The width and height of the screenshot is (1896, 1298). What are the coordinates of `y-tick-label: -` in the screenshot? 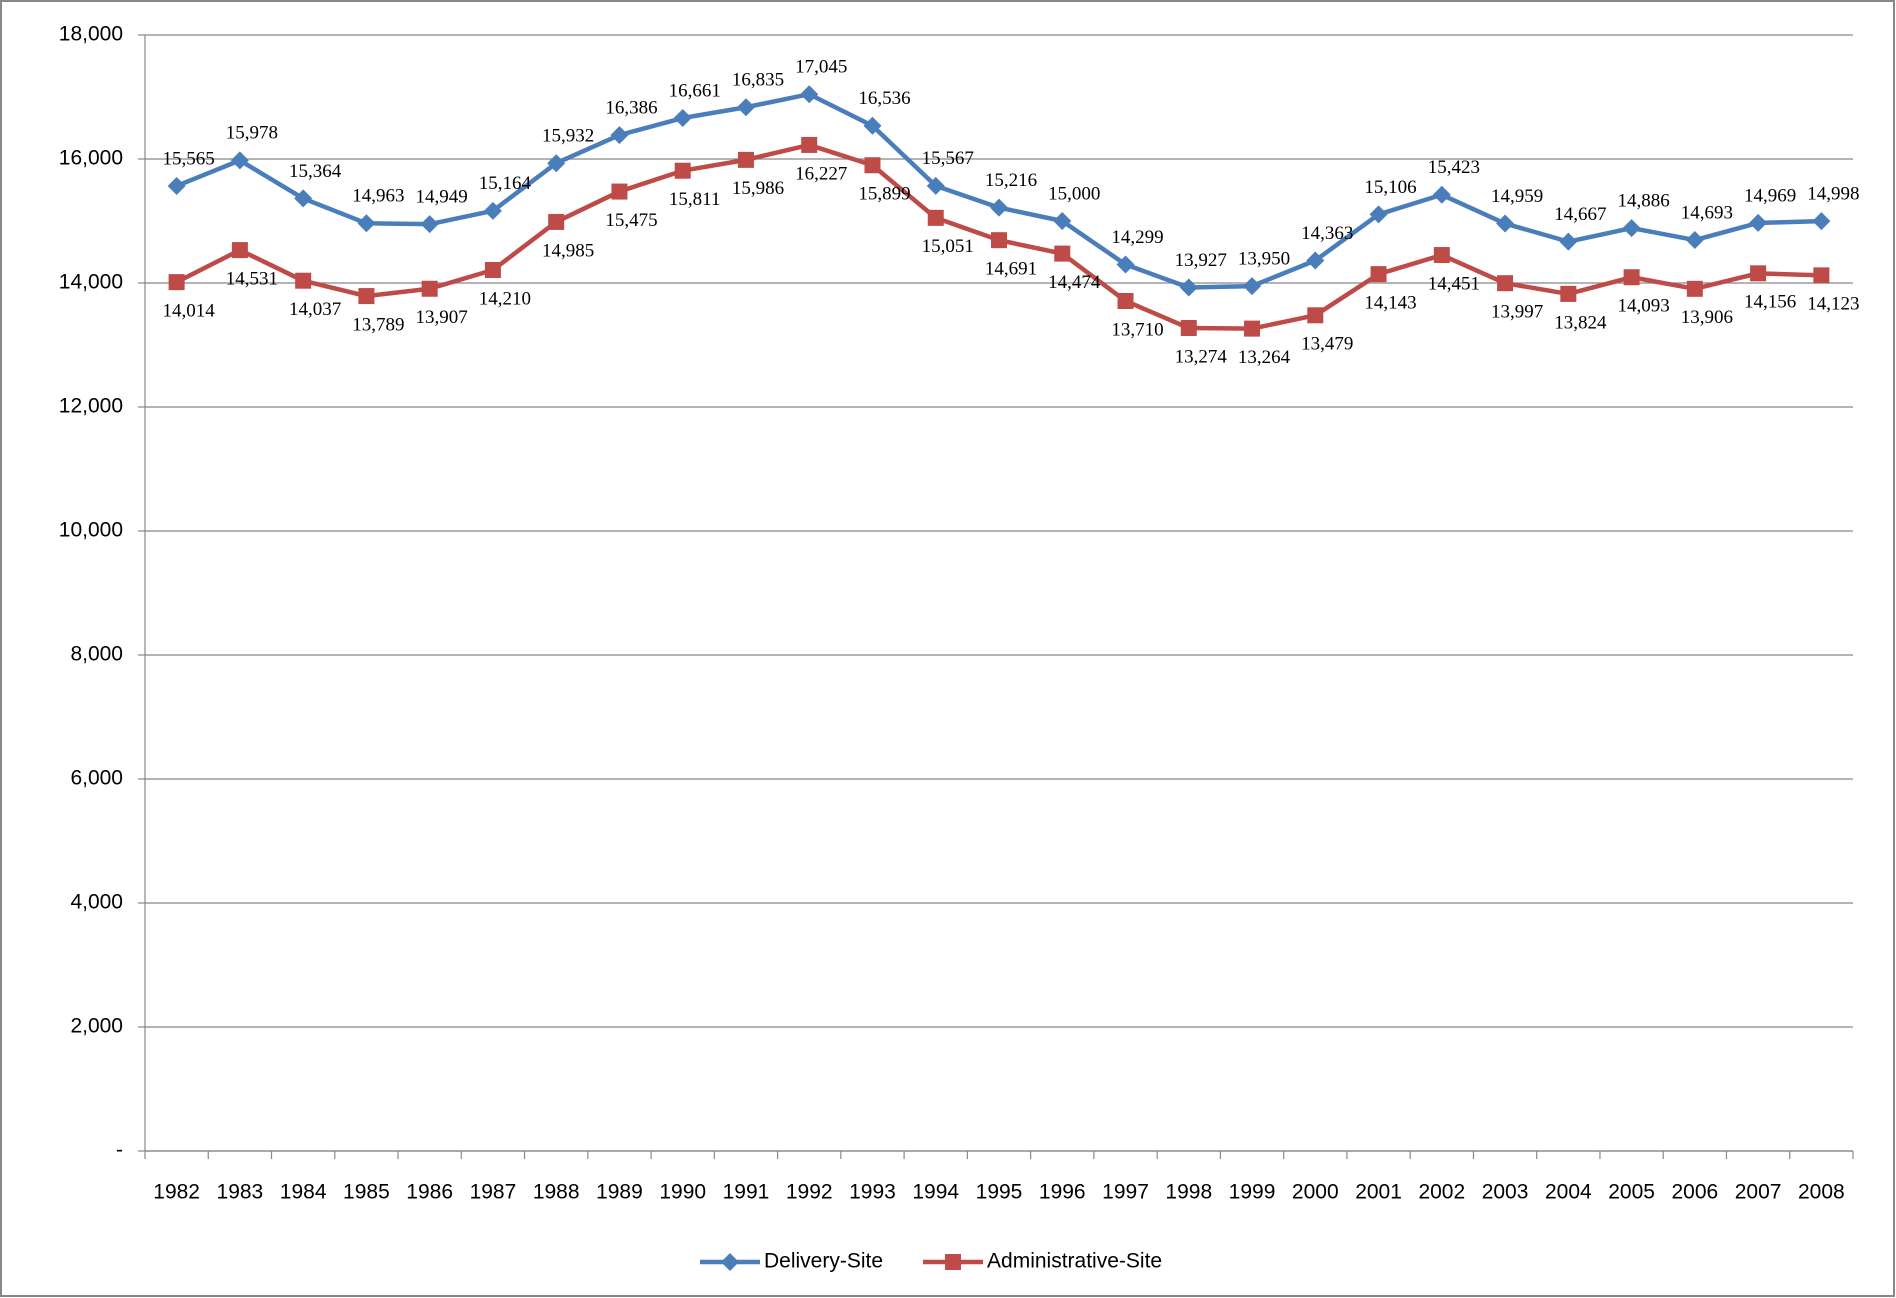 It's located at (119, 1150).